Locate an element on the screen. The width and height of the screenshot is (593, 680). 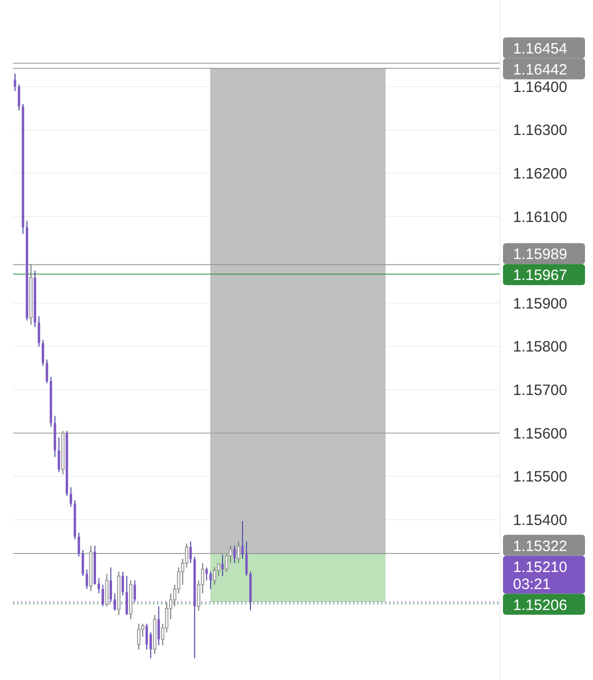
ref-line-label: 1.15206 is located at coordinates (540, 605).